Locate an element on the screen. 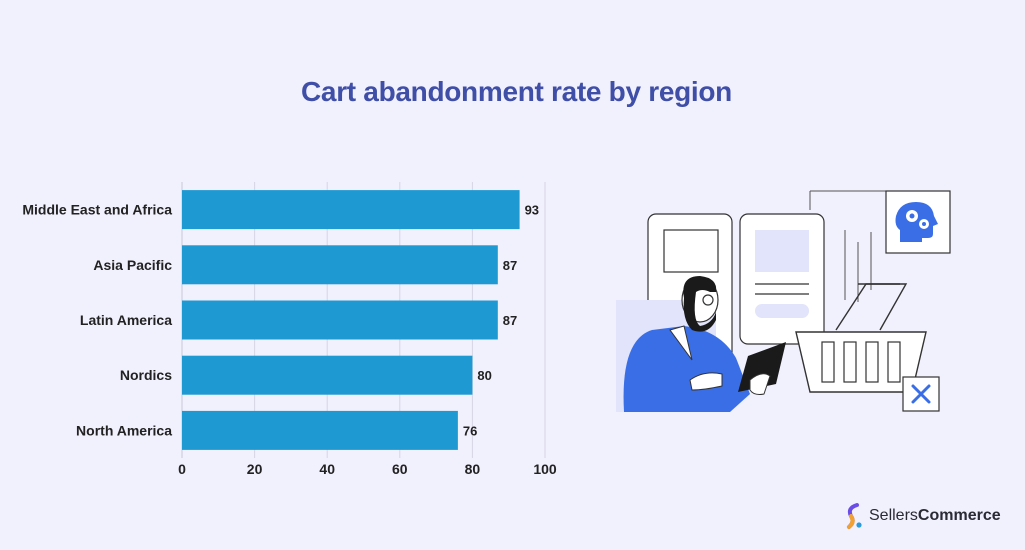 The image size is (1025, 550). x-tick-label-60: 60 is located at coordinates (400, 469).